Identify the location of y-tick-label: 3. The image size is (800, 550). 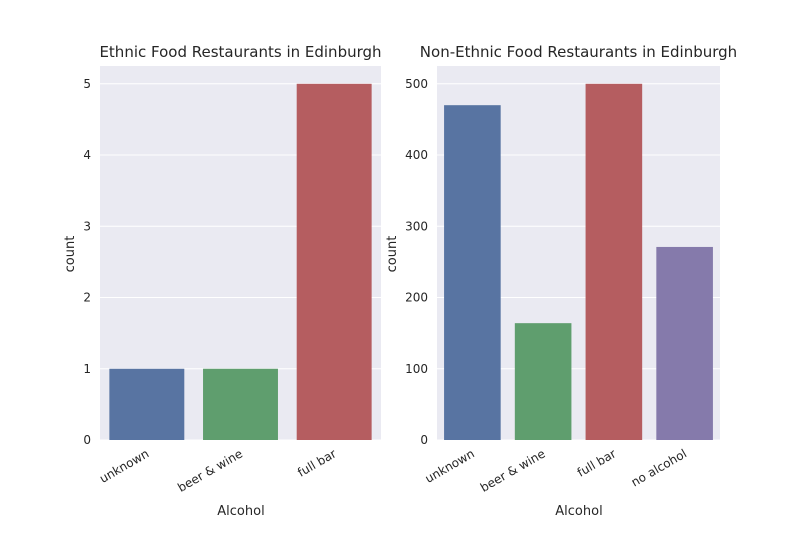
(87, 226).